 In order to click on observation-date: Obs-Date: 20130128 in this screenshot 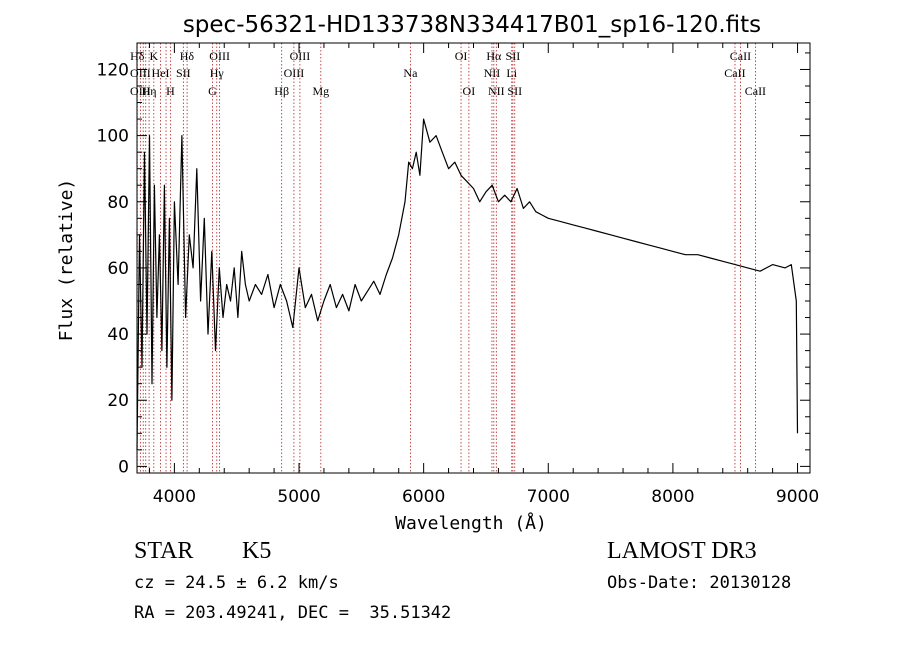, I will do `click(699, 583)`.